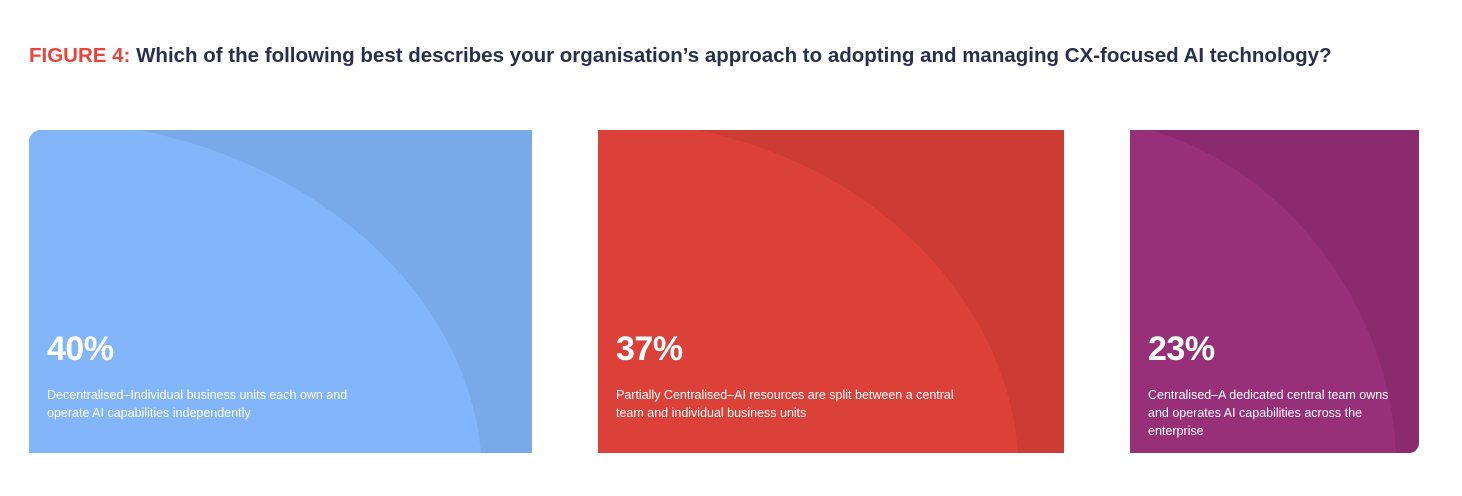 The width and height of the screenshot is (1462, 496). I want to click on percentage-value: 23%, so click(1181, 349).